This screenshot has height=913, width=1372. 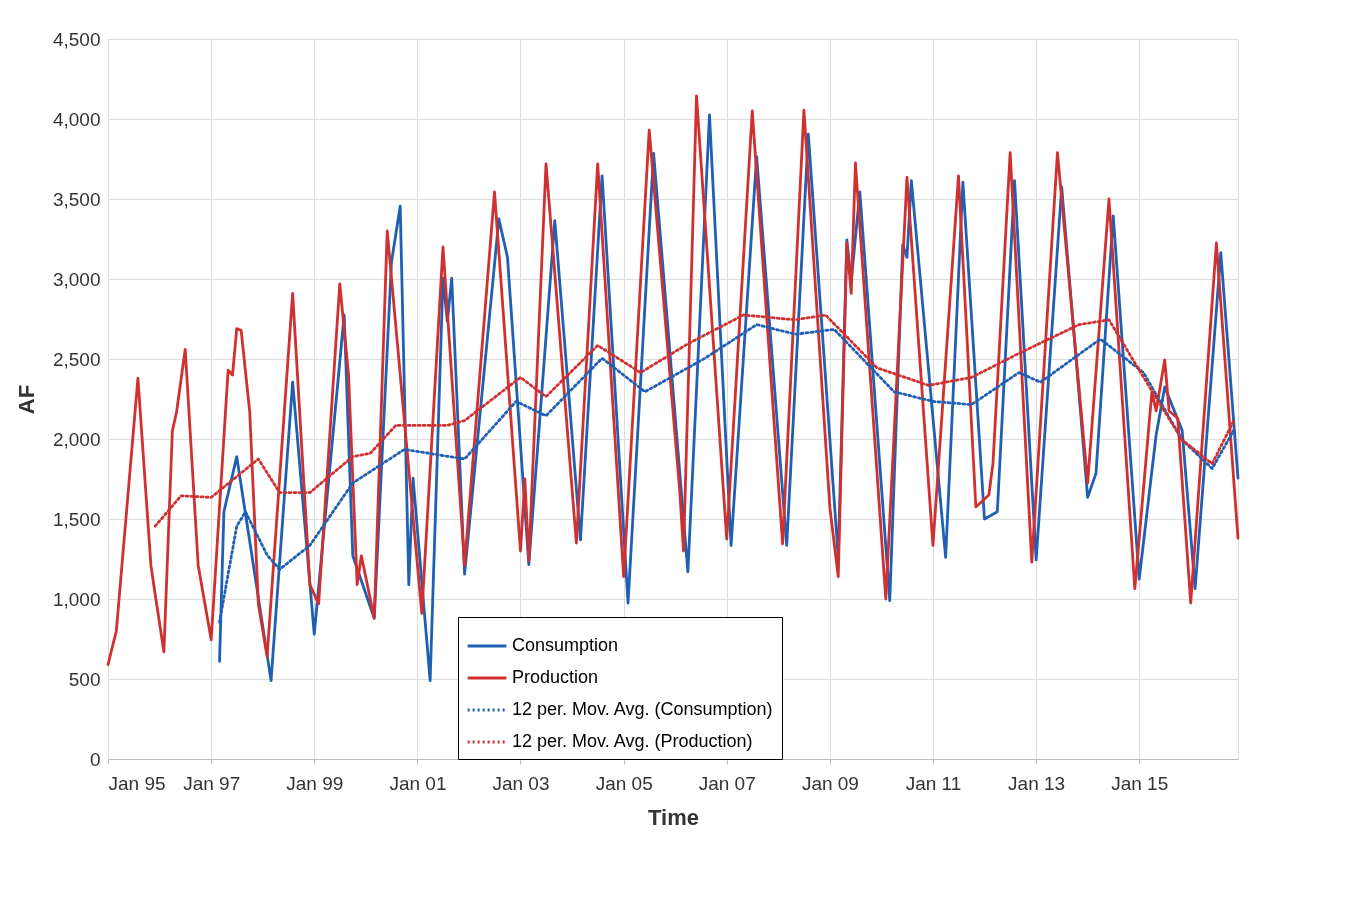 What do you see at coordinates (565, 645) in the screenshot?
I see `legend-label: Consumption` at bounding box center [565, 645].